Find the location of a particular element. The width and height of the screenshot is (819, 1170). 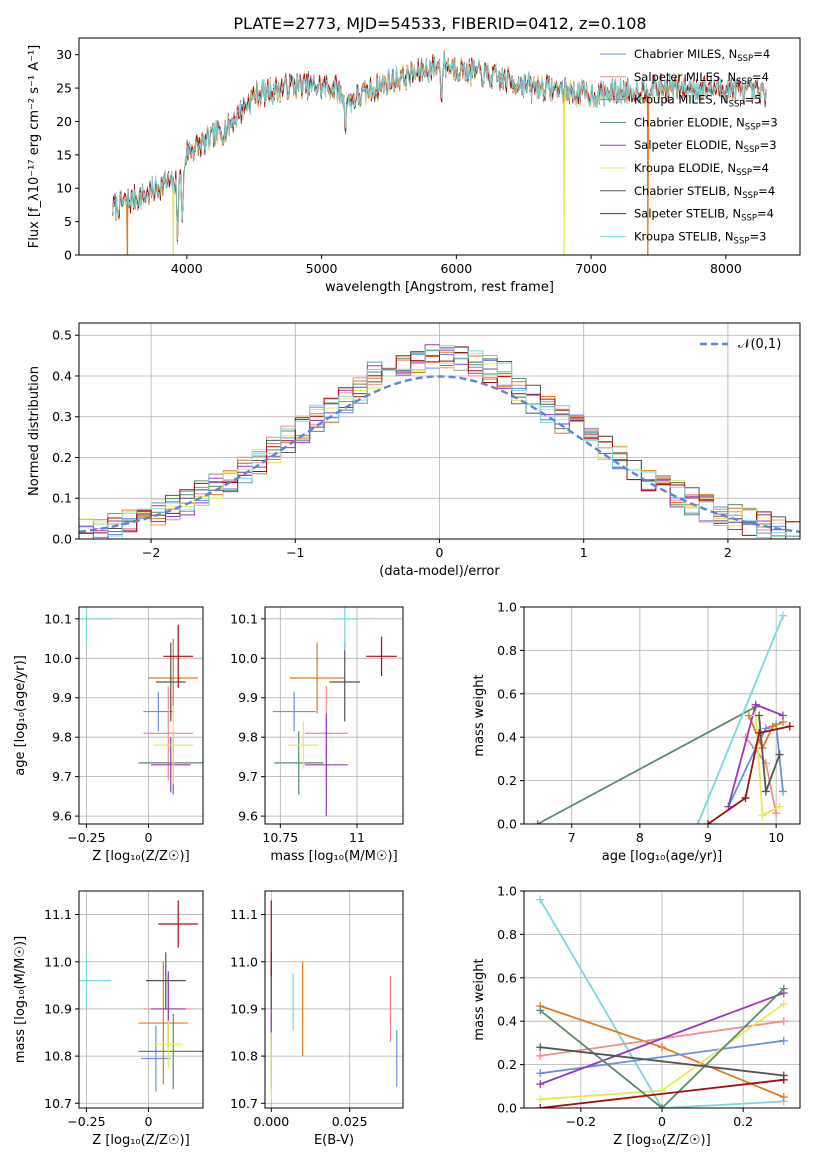

y-tick-label: 5 is located at coordinates (68, 221).